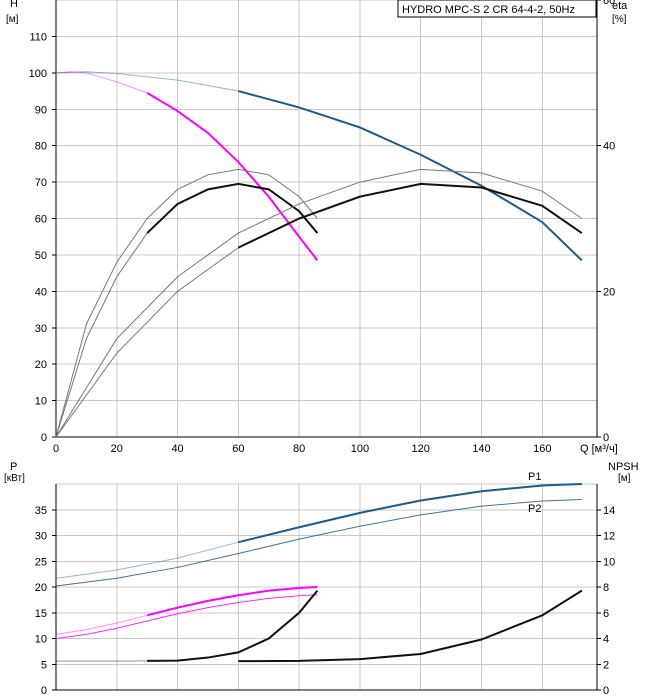 This screenshot has width=658, height=700. Describe the element at coordinates (360, 449) in the screenshot. I see `x-tick-label: 100` at that location.